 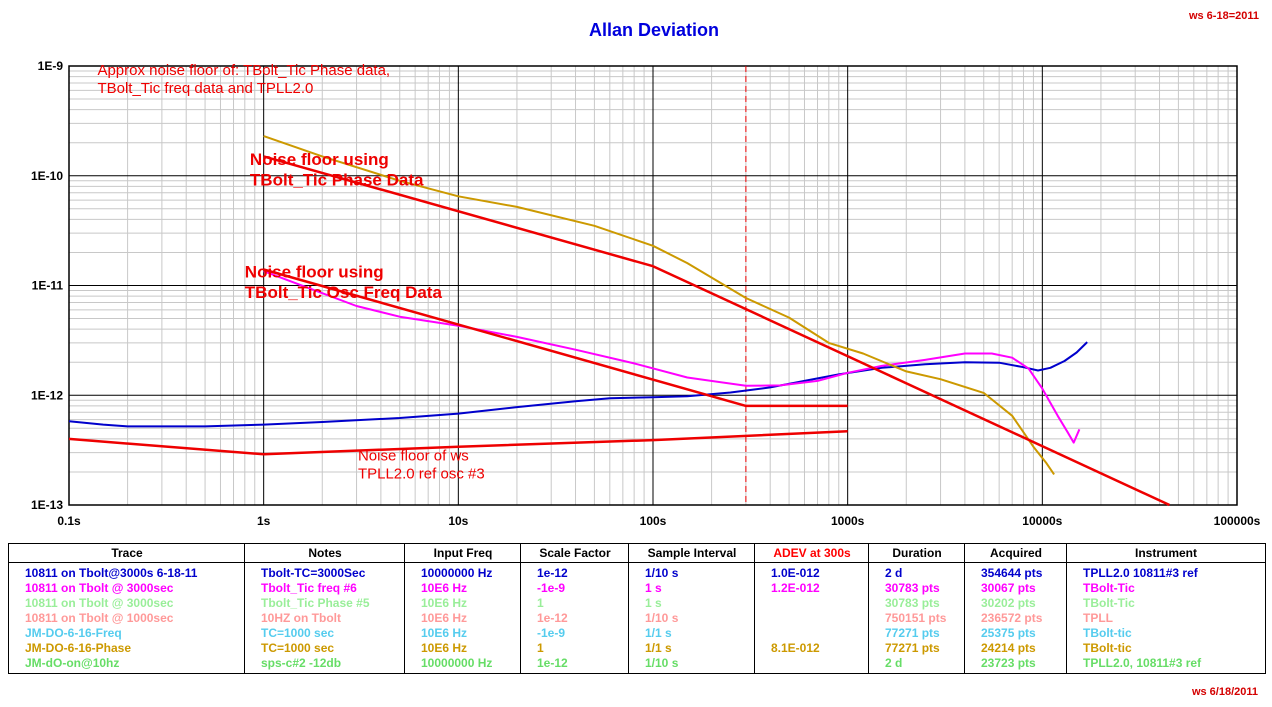 What do you see at coordinates (301, 618) in the screenshot?
I see `table-cell: 10HZ on Tbolt` at bounding box center [301, 618].